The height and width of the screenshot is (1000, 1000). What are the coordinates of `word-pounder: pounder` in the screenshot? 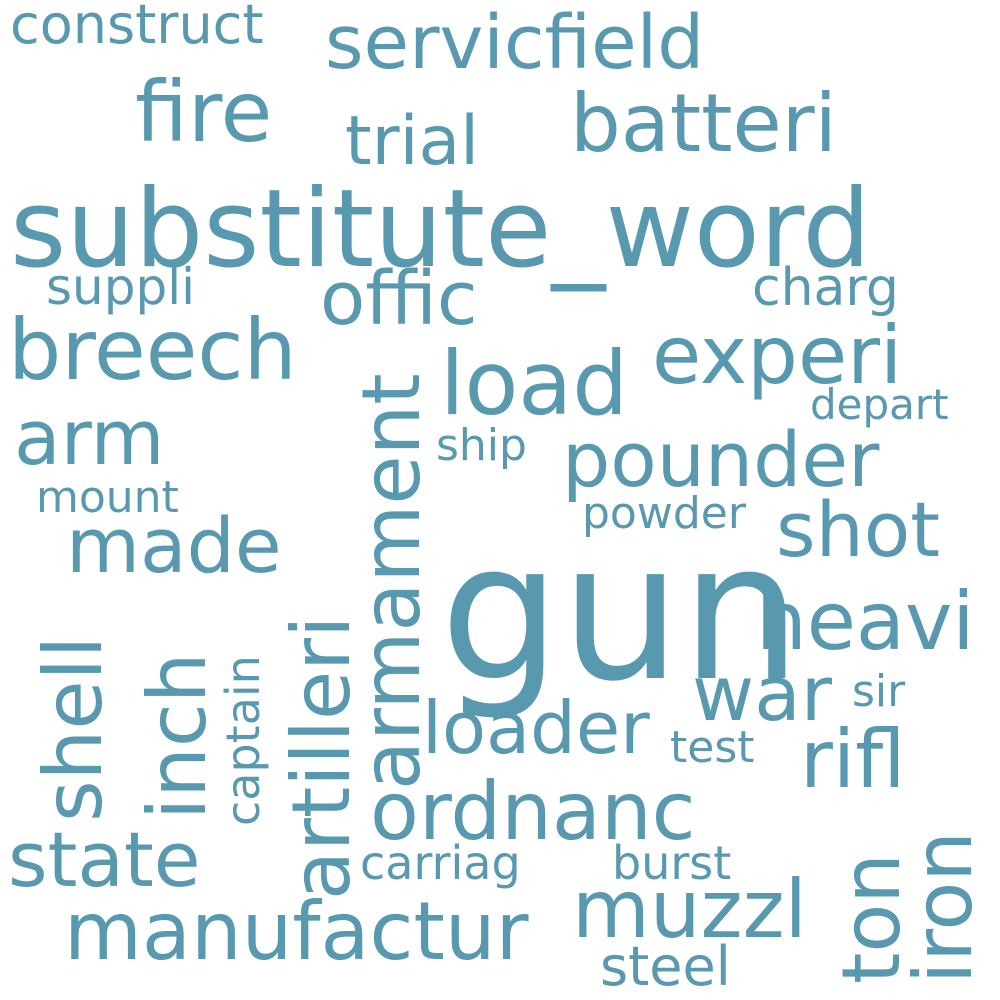 It's located at (721, 459).